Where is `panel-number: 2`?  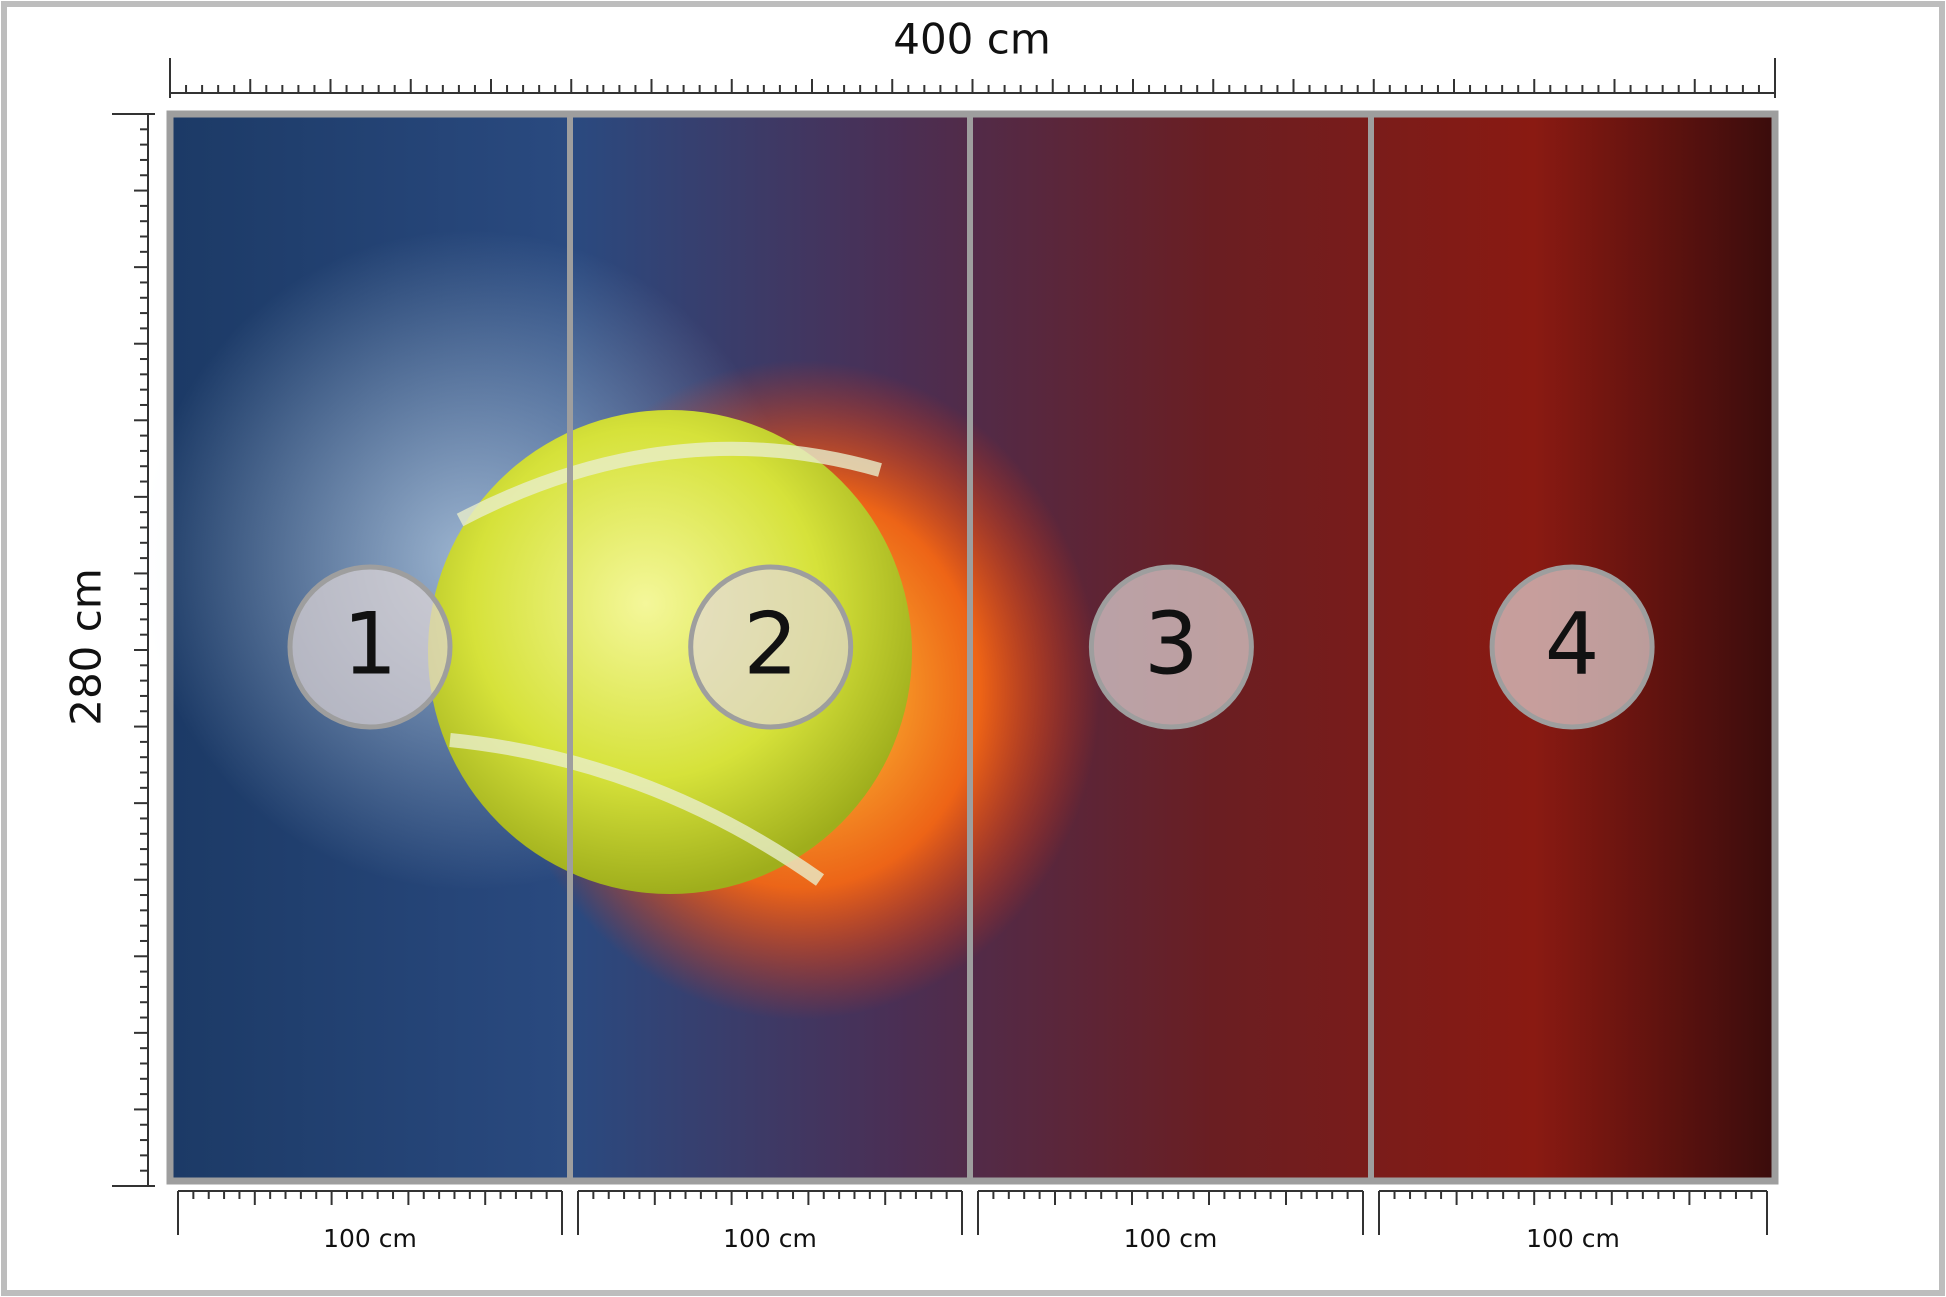 panel-number: 2 is located at coordinates (770, 644).